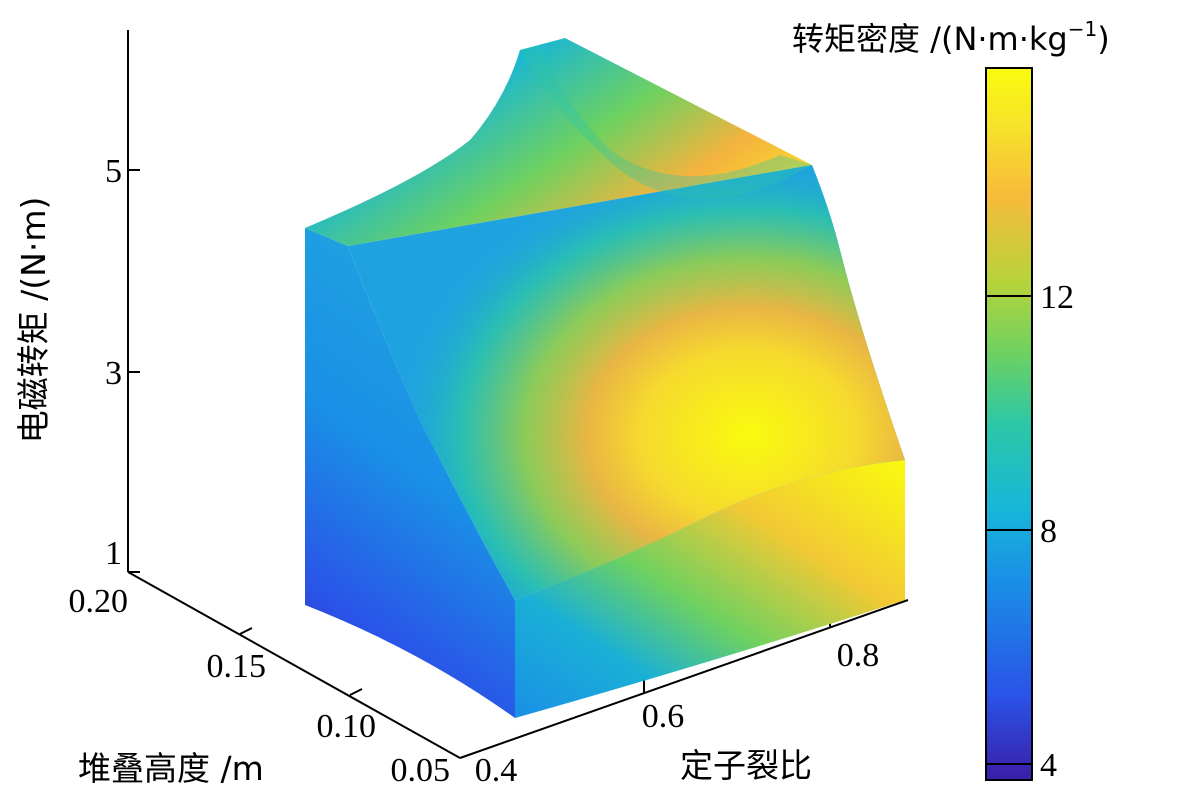  Describe the element at coordinates (347, 726) in the screenshot. I see `y-tick-label: 0.10` at that location.